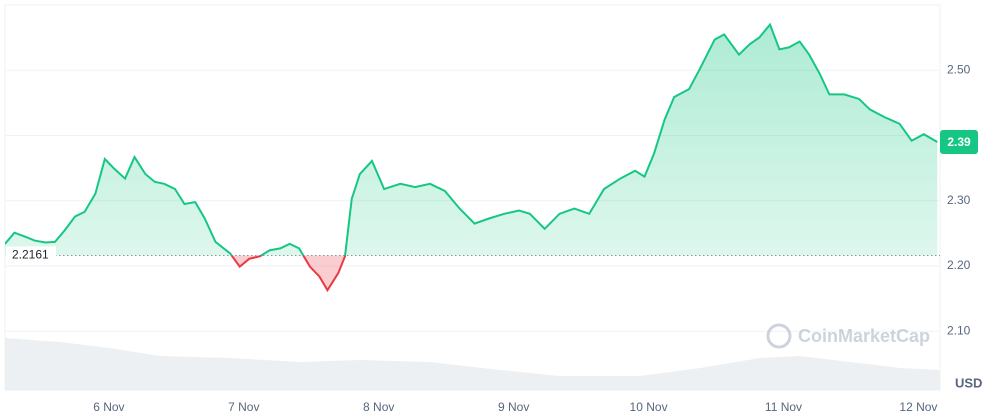 The height and width of the screenshot is (418, 993). I want to click on current-value-badge, so click(959, 142).